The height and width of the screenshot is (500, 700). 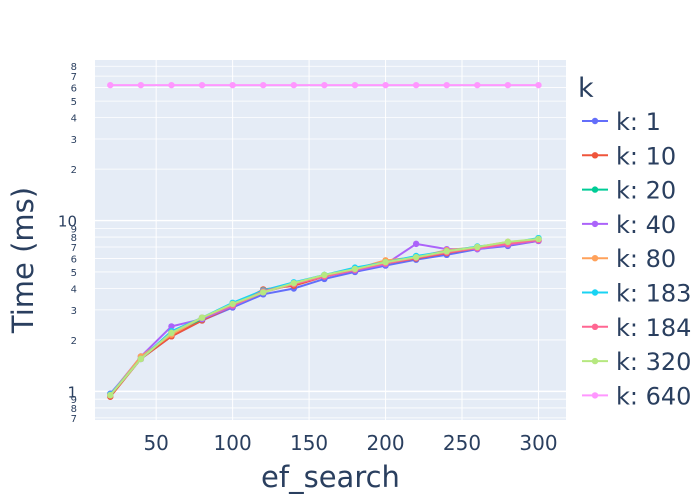 What do you see at coordinates (646, 225) in the screenshot?
I see `legend-label: k: 40` at bounding box center [646, 225].